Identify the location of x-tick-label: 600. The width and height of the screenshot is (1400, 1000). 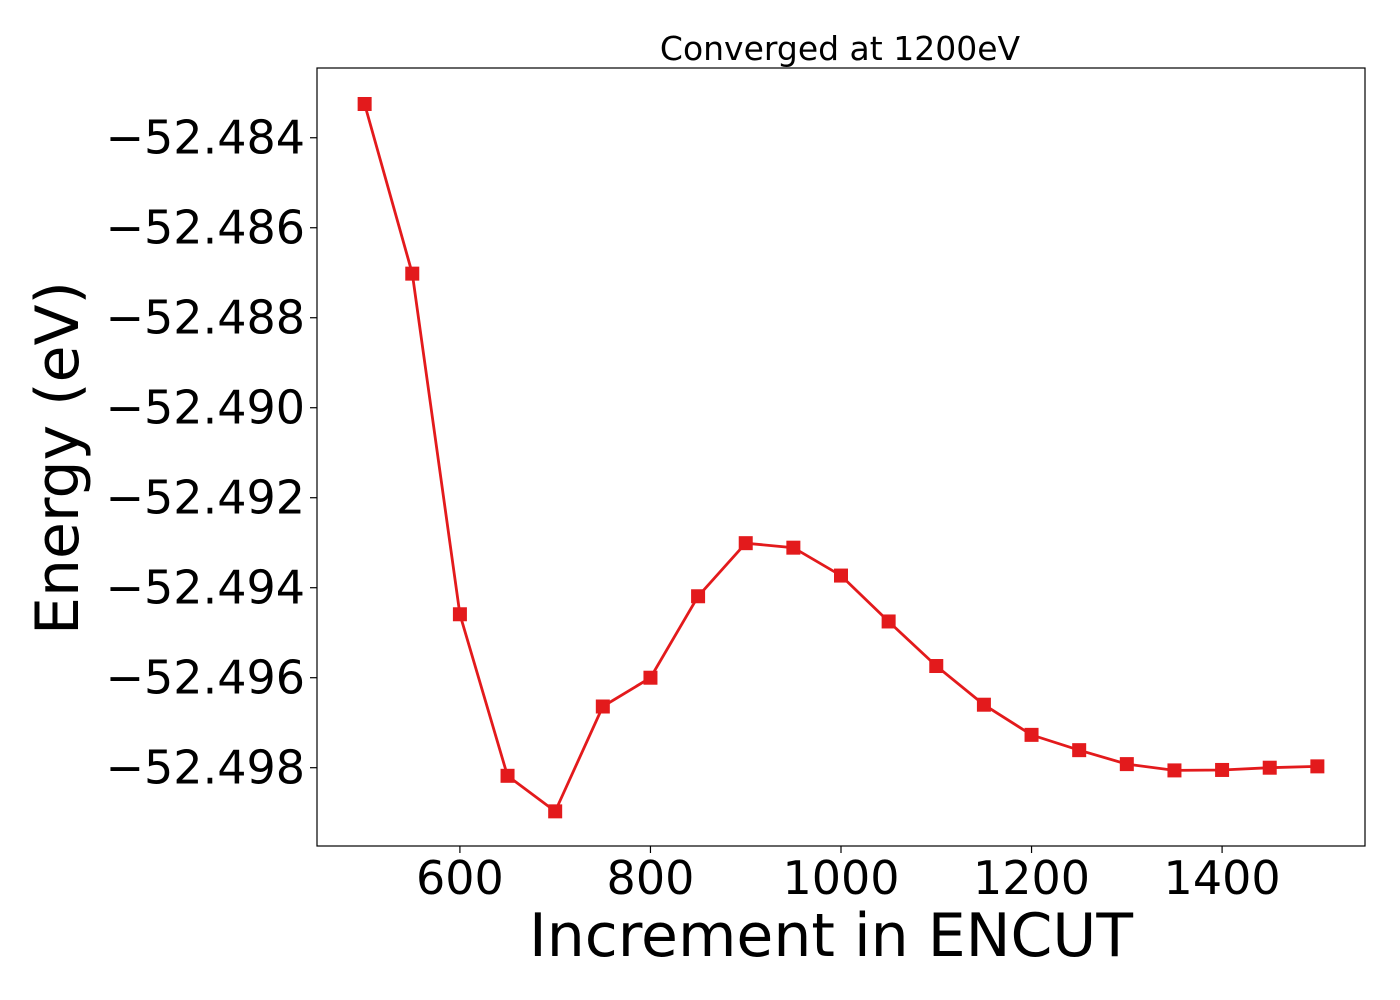
(460, 878).